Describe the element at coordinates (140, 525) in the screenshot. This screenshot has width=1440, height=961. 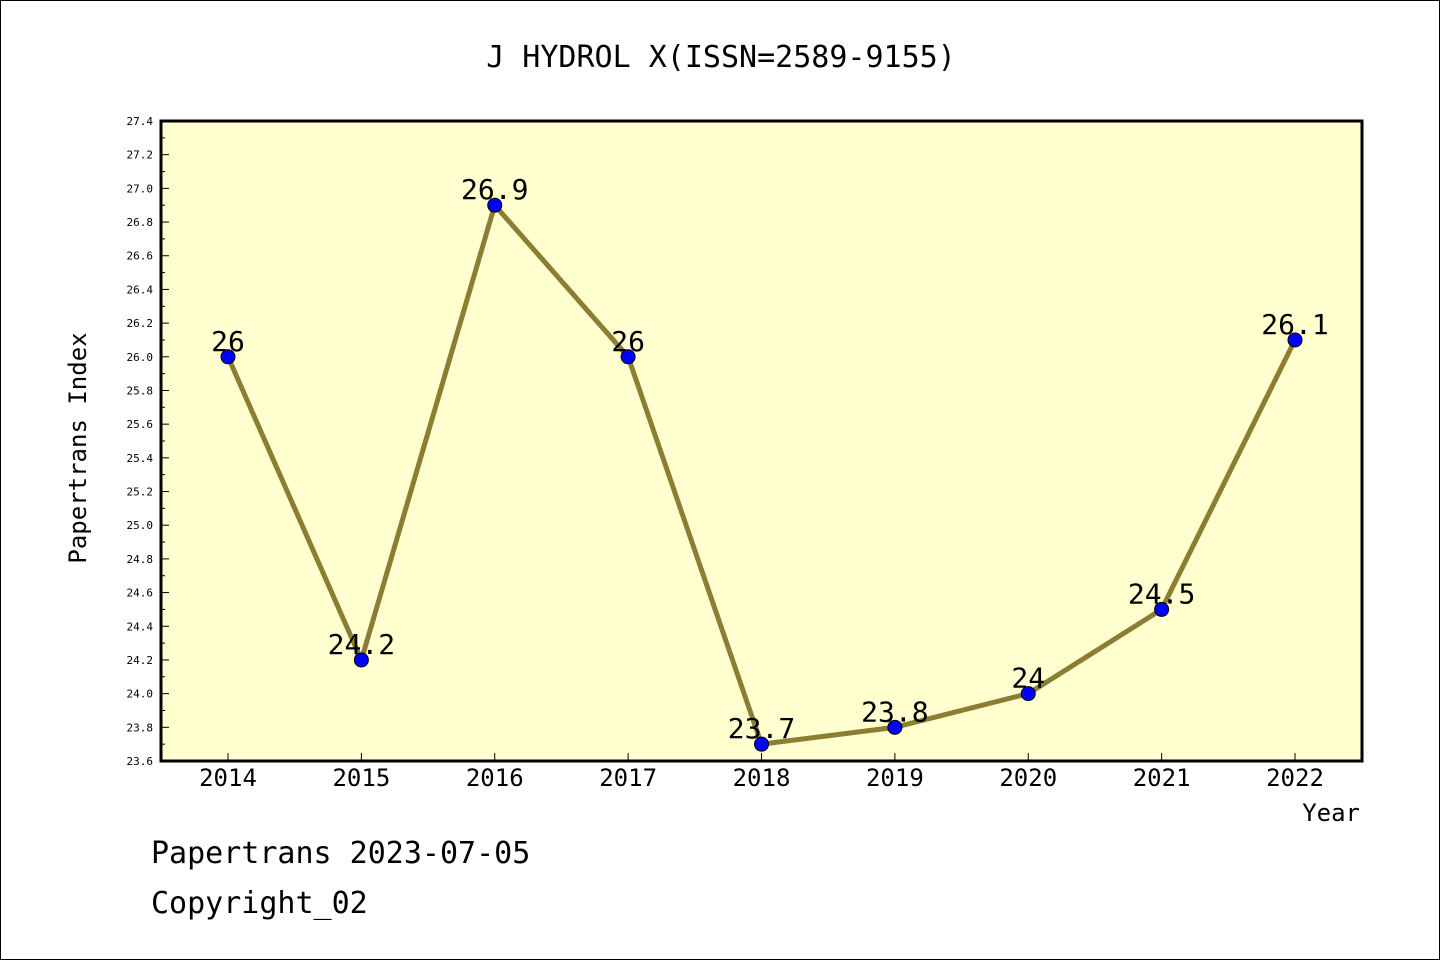
I see `y-tick-label: 25.0` at that location.